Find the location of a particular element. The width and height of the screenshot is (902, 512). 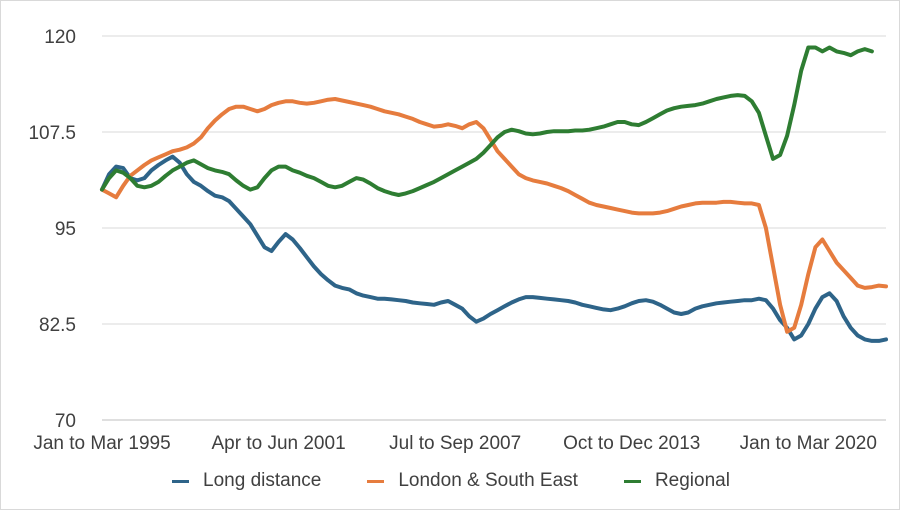

y-tick-label: 107.5 is located at coordinates (52, 133).